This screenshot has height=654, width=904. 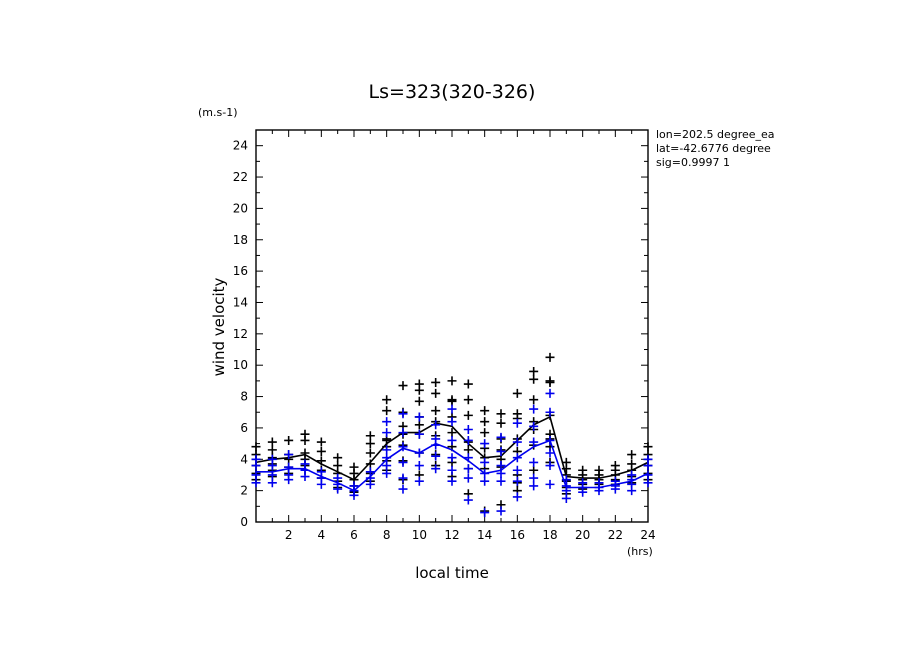 What do you see at coordinates (240, 208) in the screenshot?
I see `y-tick-label: 20` at bounding box center [240, 208].